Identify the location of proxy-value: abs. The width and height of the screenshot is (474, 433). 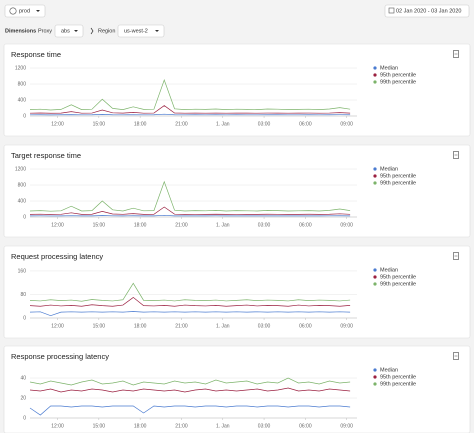
(65, 31).